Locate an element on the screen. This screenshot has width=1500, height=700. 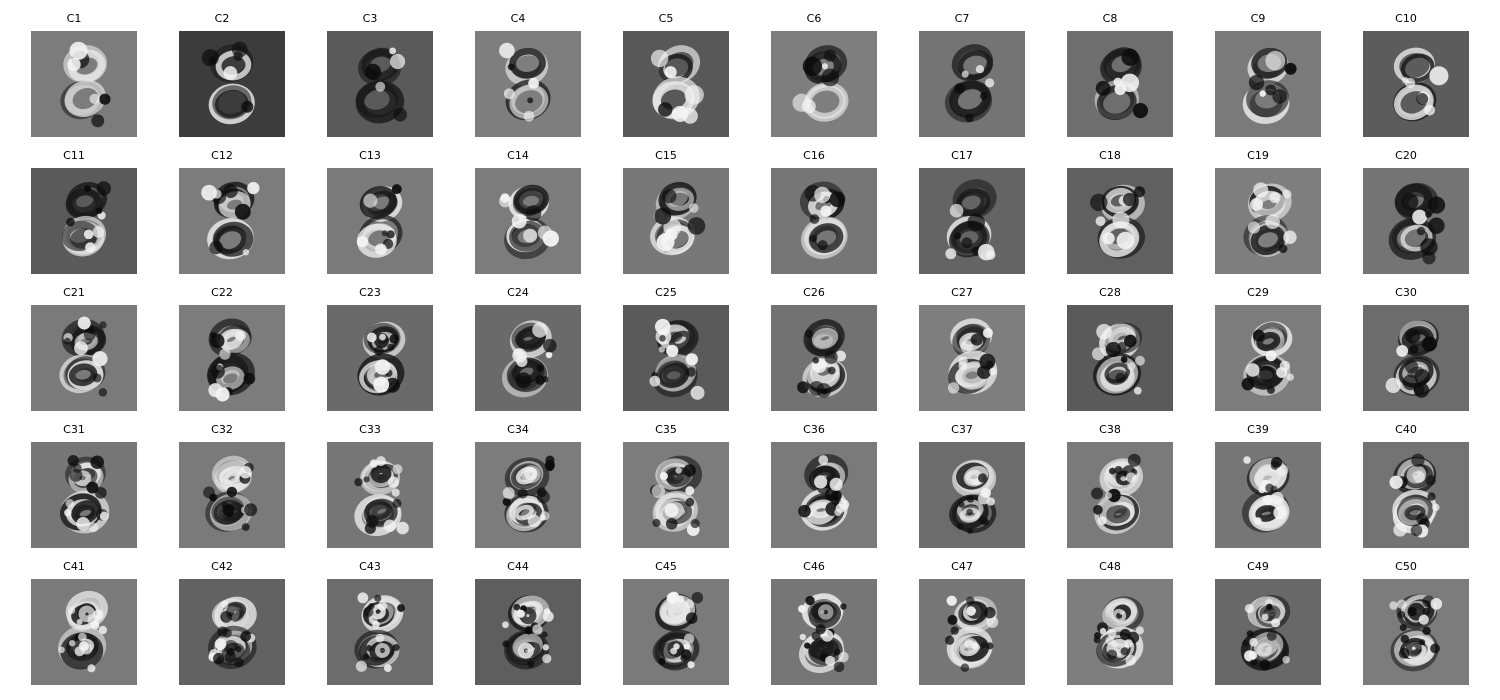
component-panel: C15 is located at coordinates (666, 205).